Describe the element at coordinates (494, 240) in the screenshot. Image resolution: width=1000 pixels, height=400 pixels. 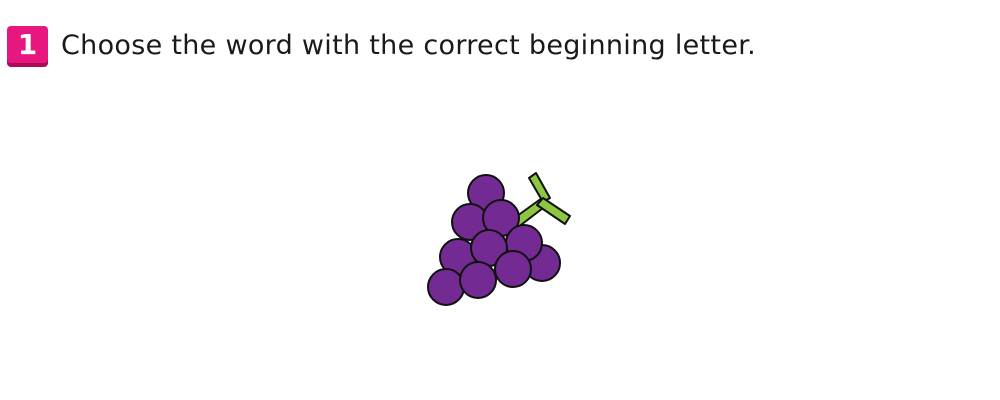
I see `grape-berries` at that location.